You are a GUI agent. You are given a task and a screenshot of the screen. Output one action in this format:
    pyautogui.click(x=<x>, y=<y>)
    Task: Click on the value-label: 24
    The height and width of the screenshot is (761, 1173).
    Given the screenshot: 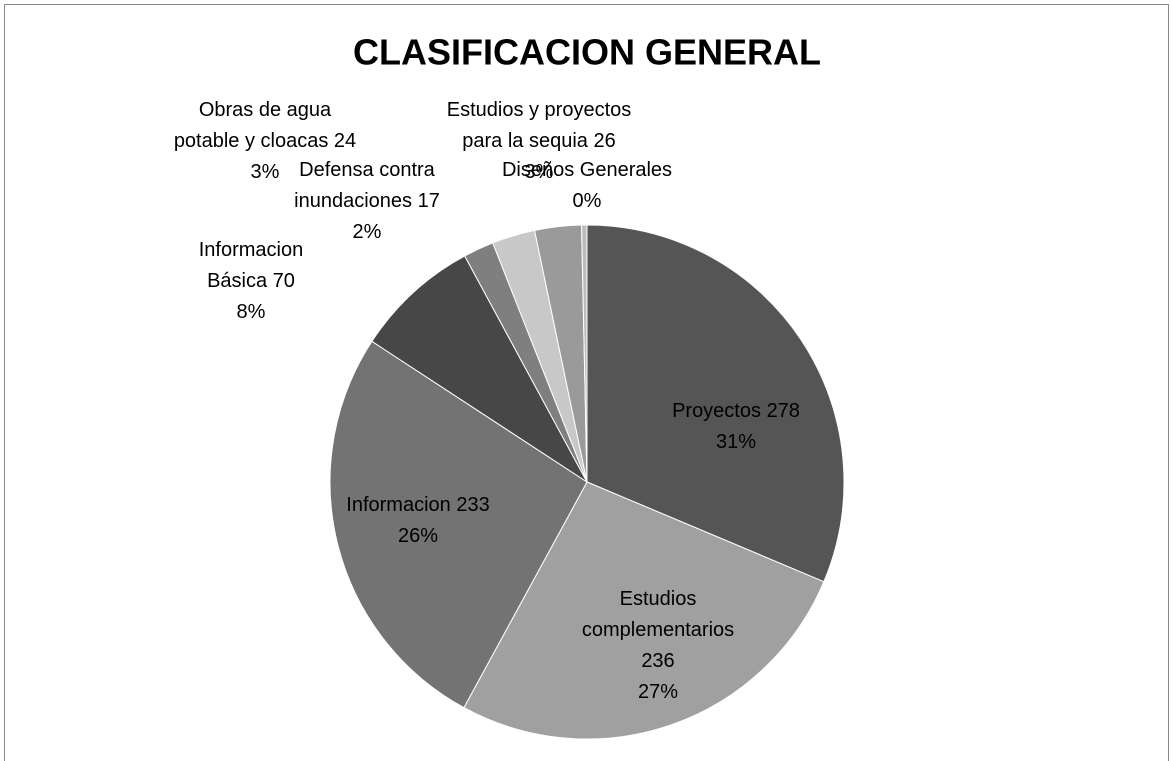 What is the action you would take?
    pyautogui.click(x=345, y=141)
    